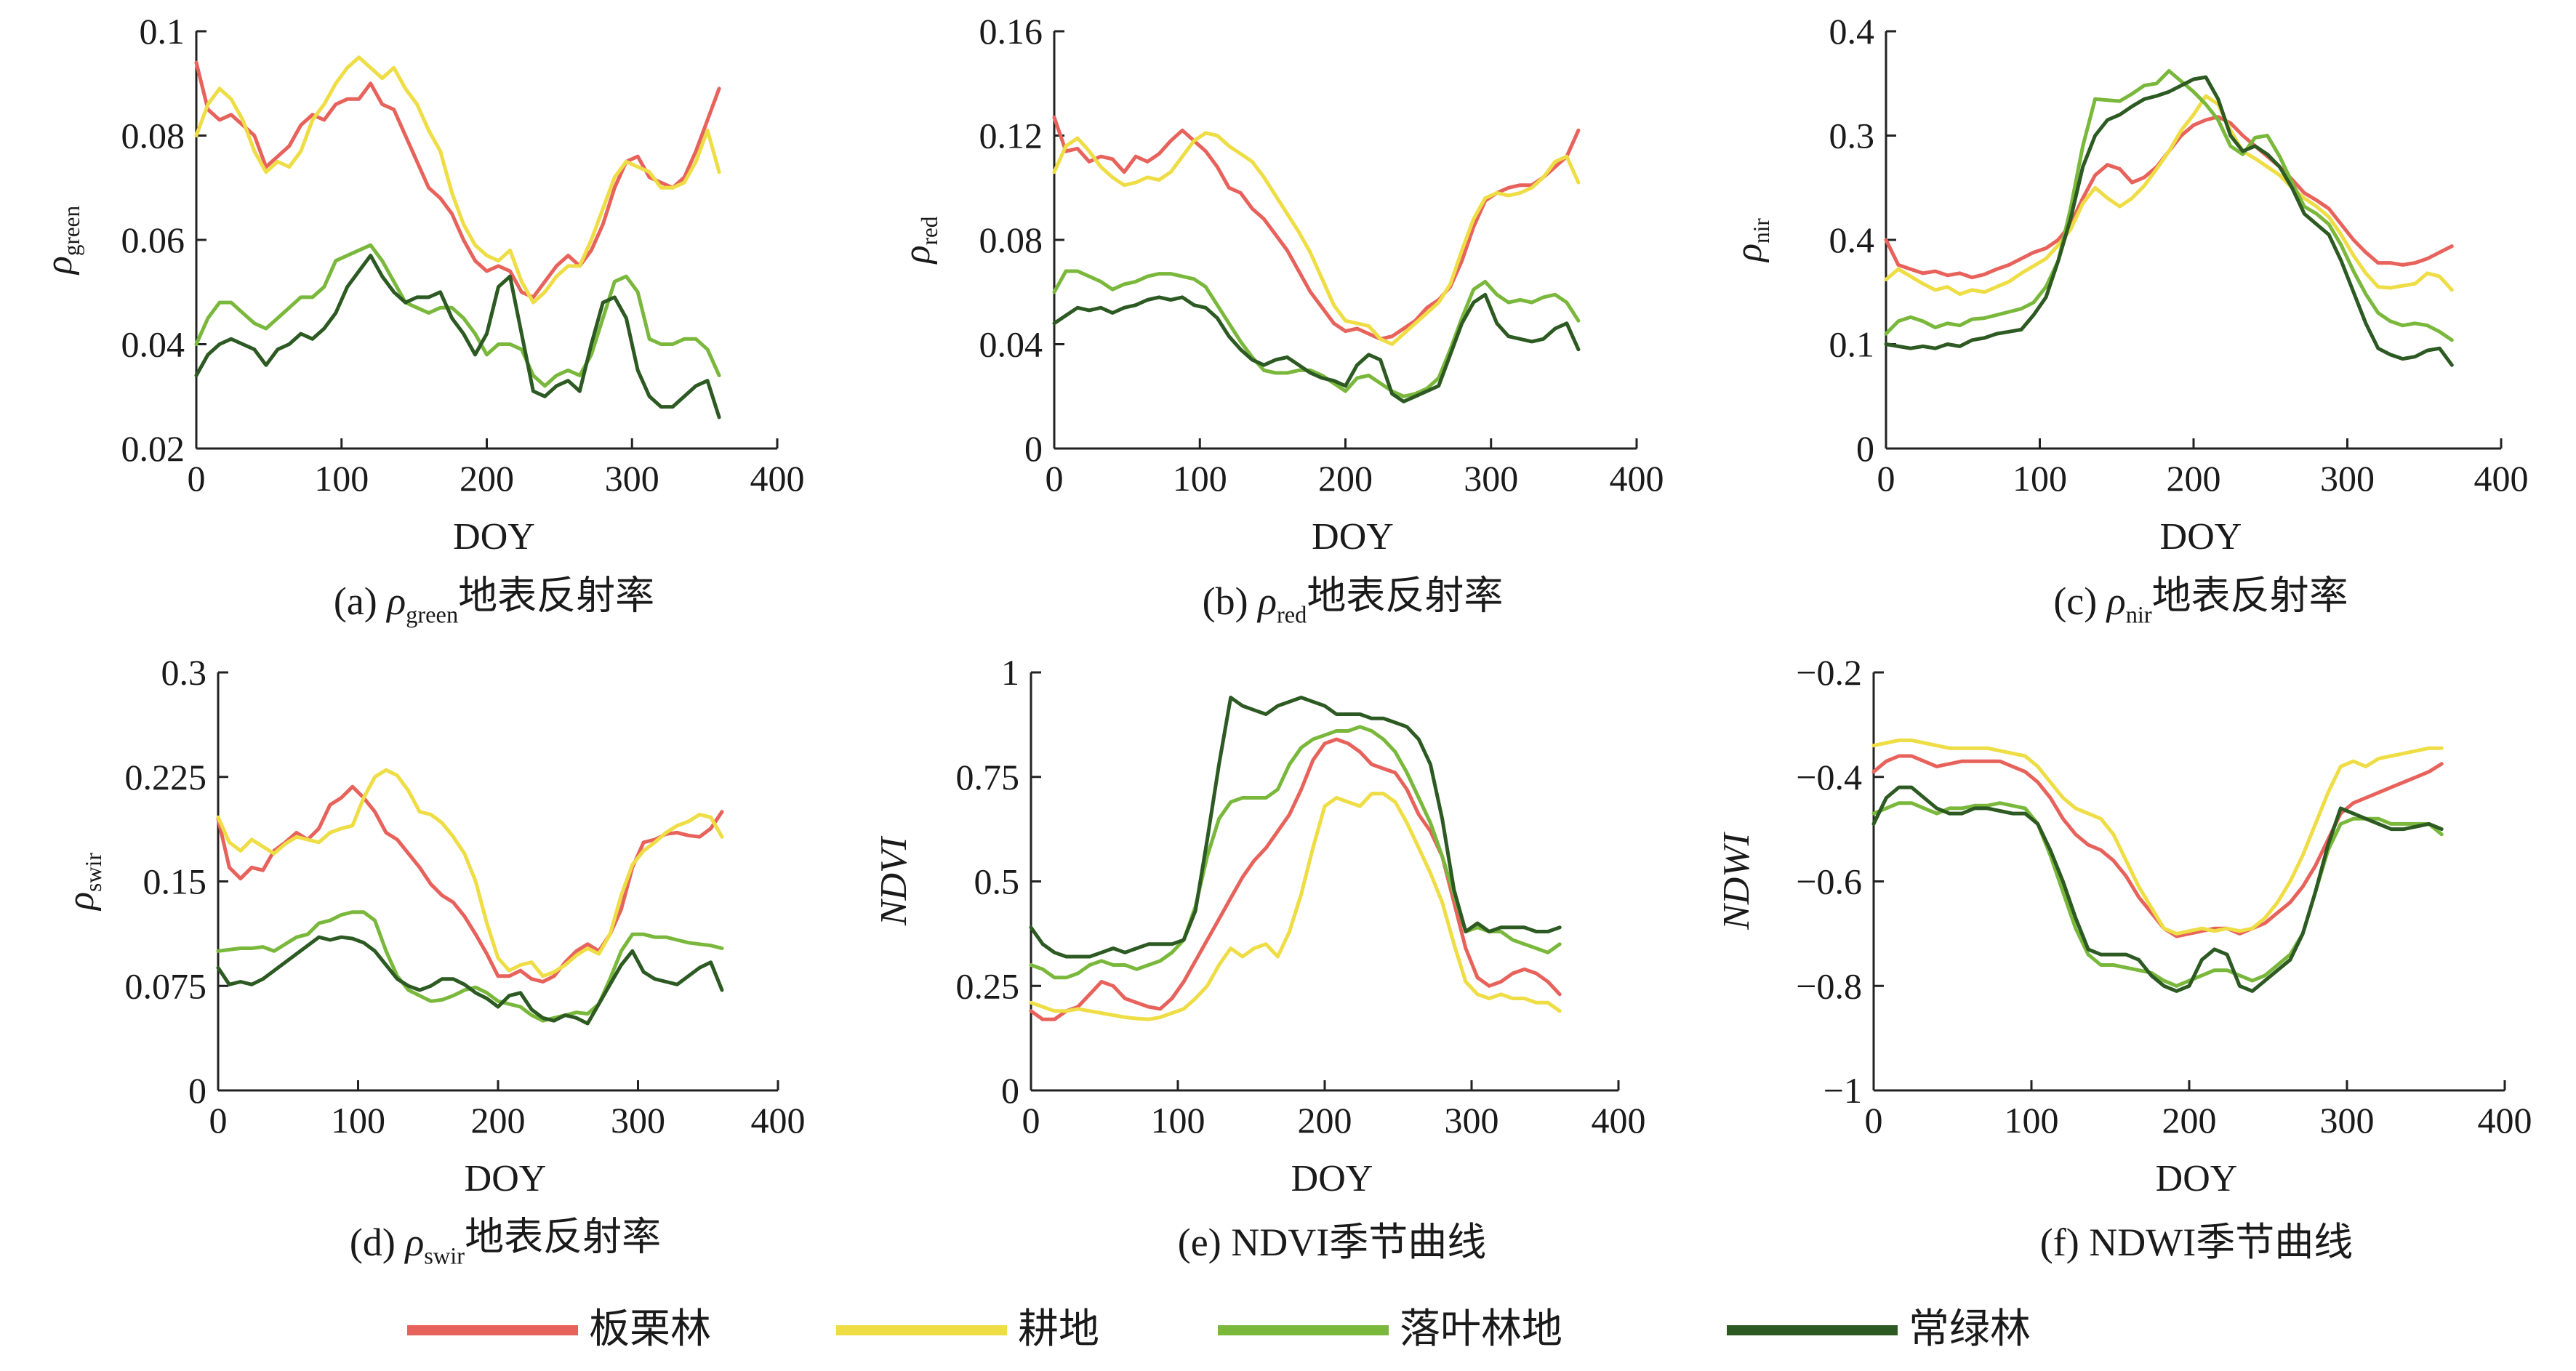 The height and width of the screenshot is (1371, 2576). I want to click on caption-prefix: (e), so click(1204, 1242).